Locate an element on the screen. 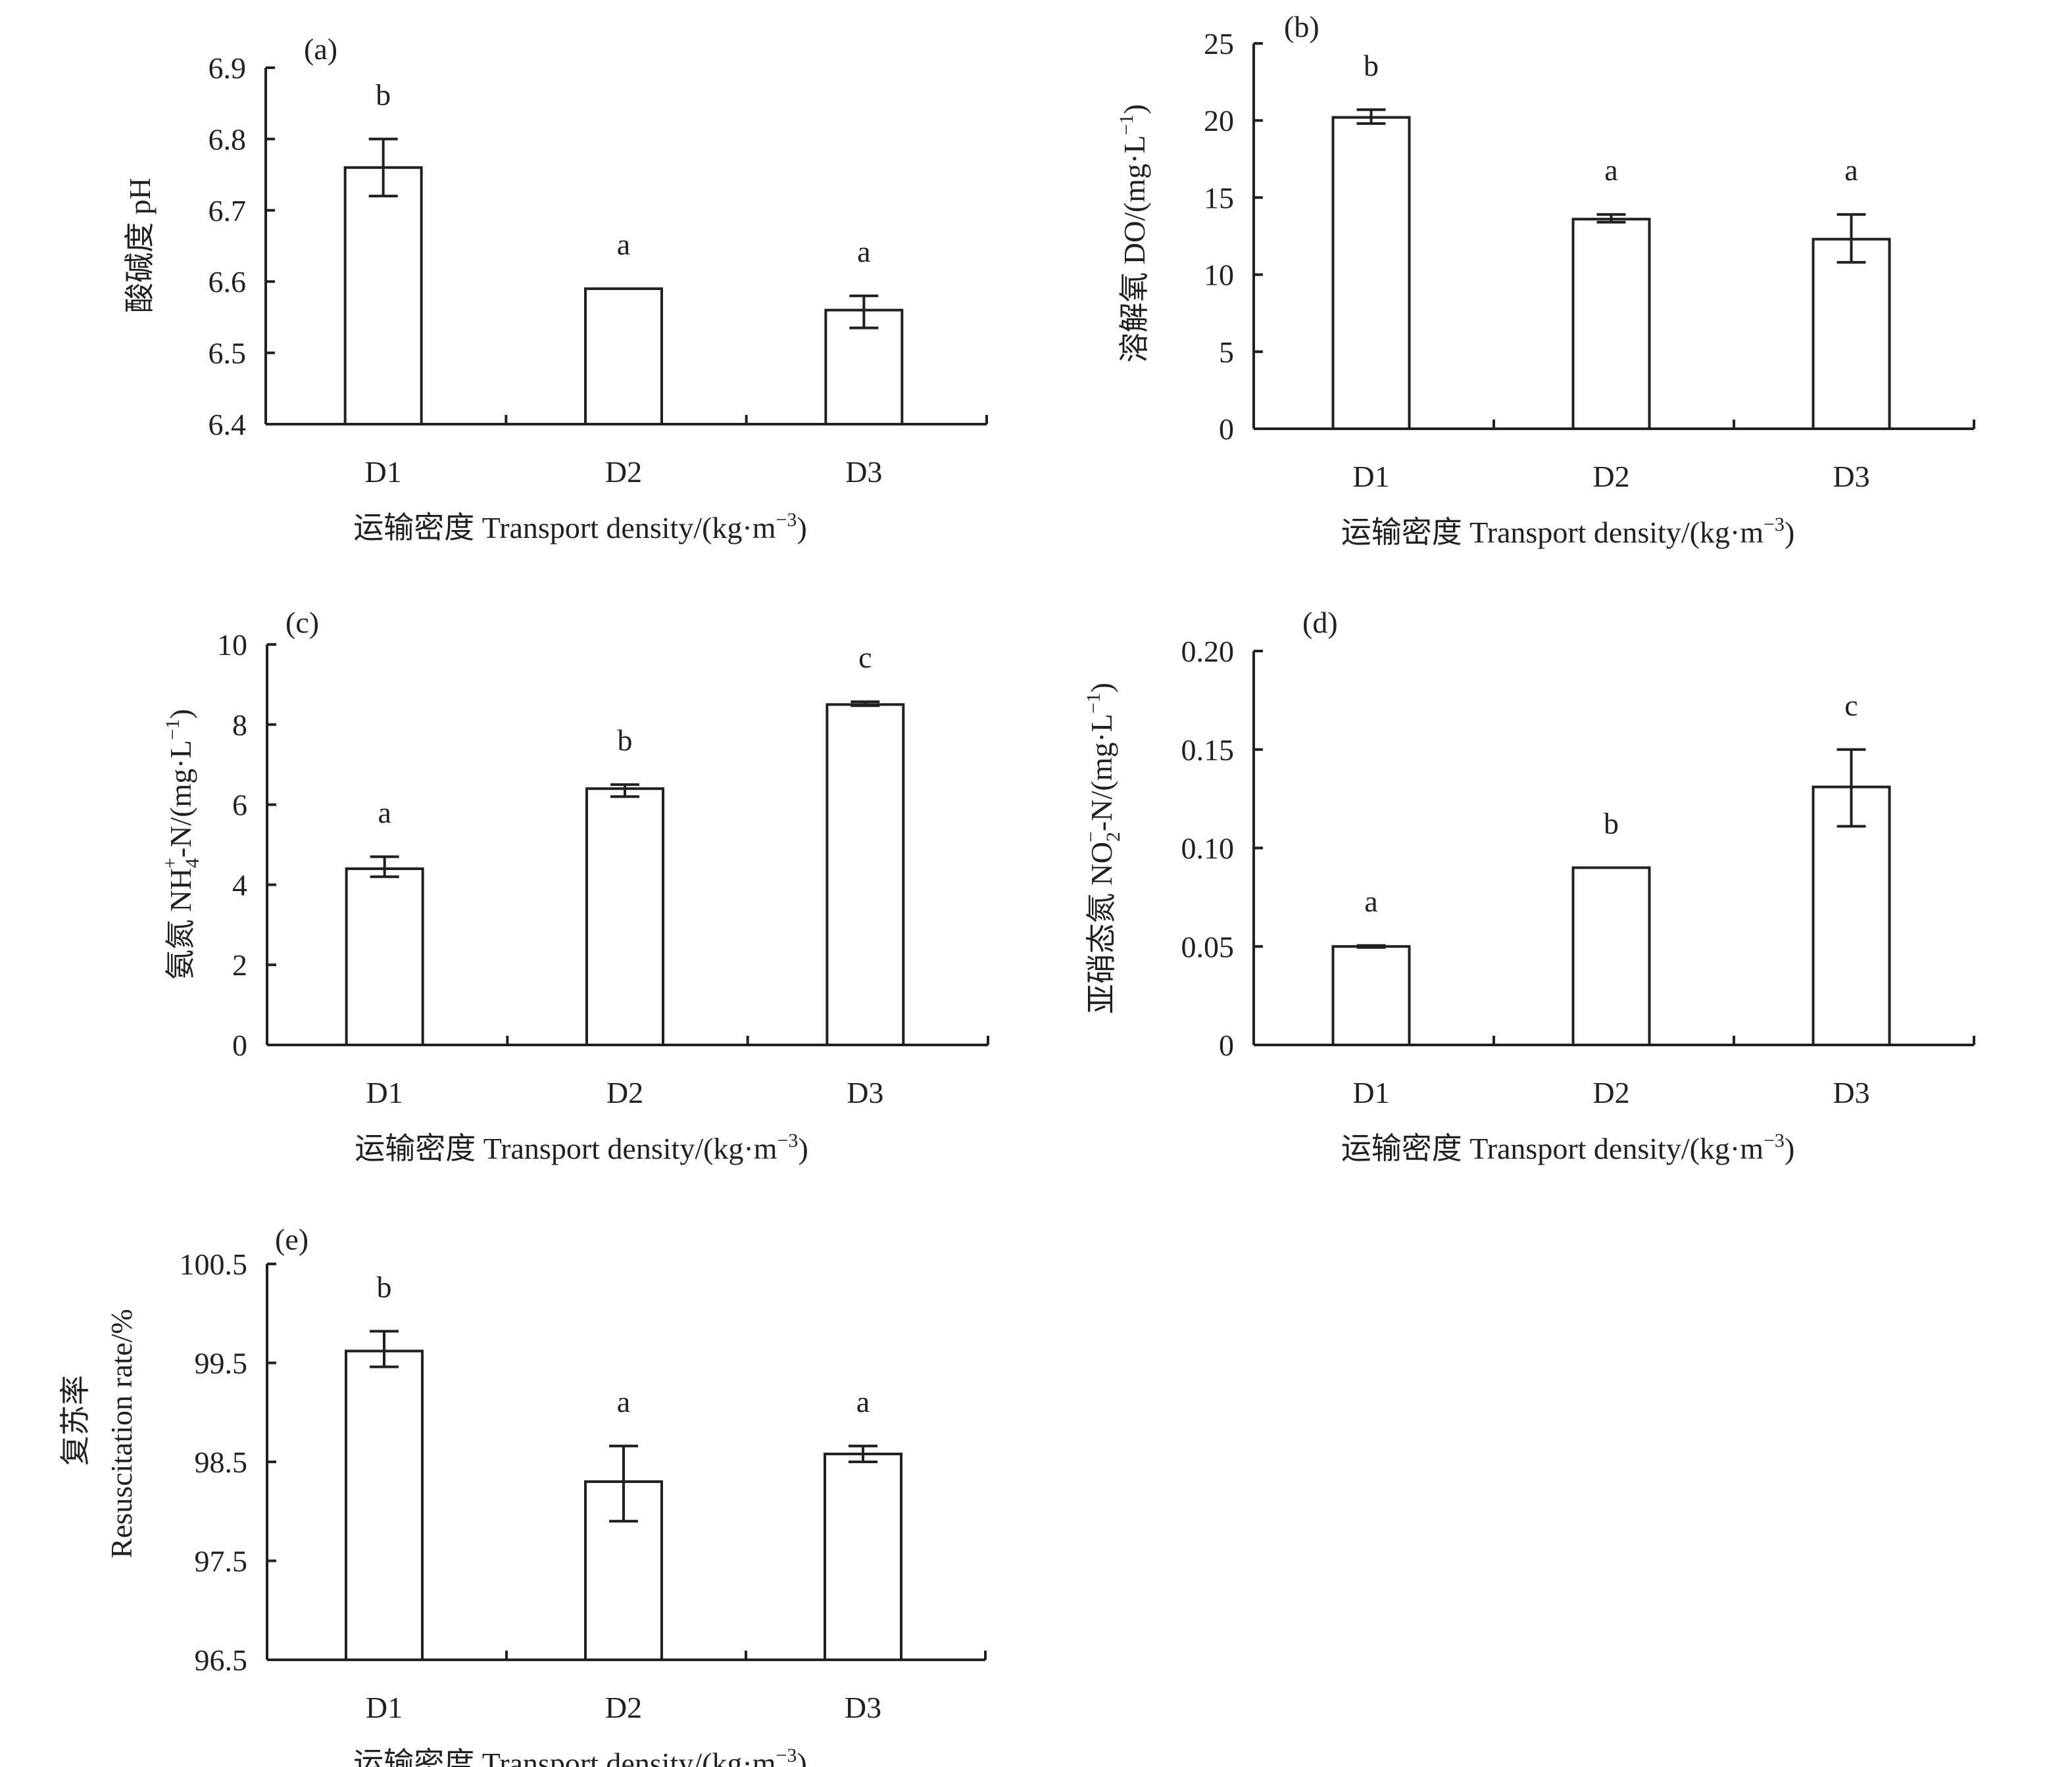 The height and width of the screenshot is (1767, 2072). panel-d-category-label: D2 is located at coordinates (1610, 1092).